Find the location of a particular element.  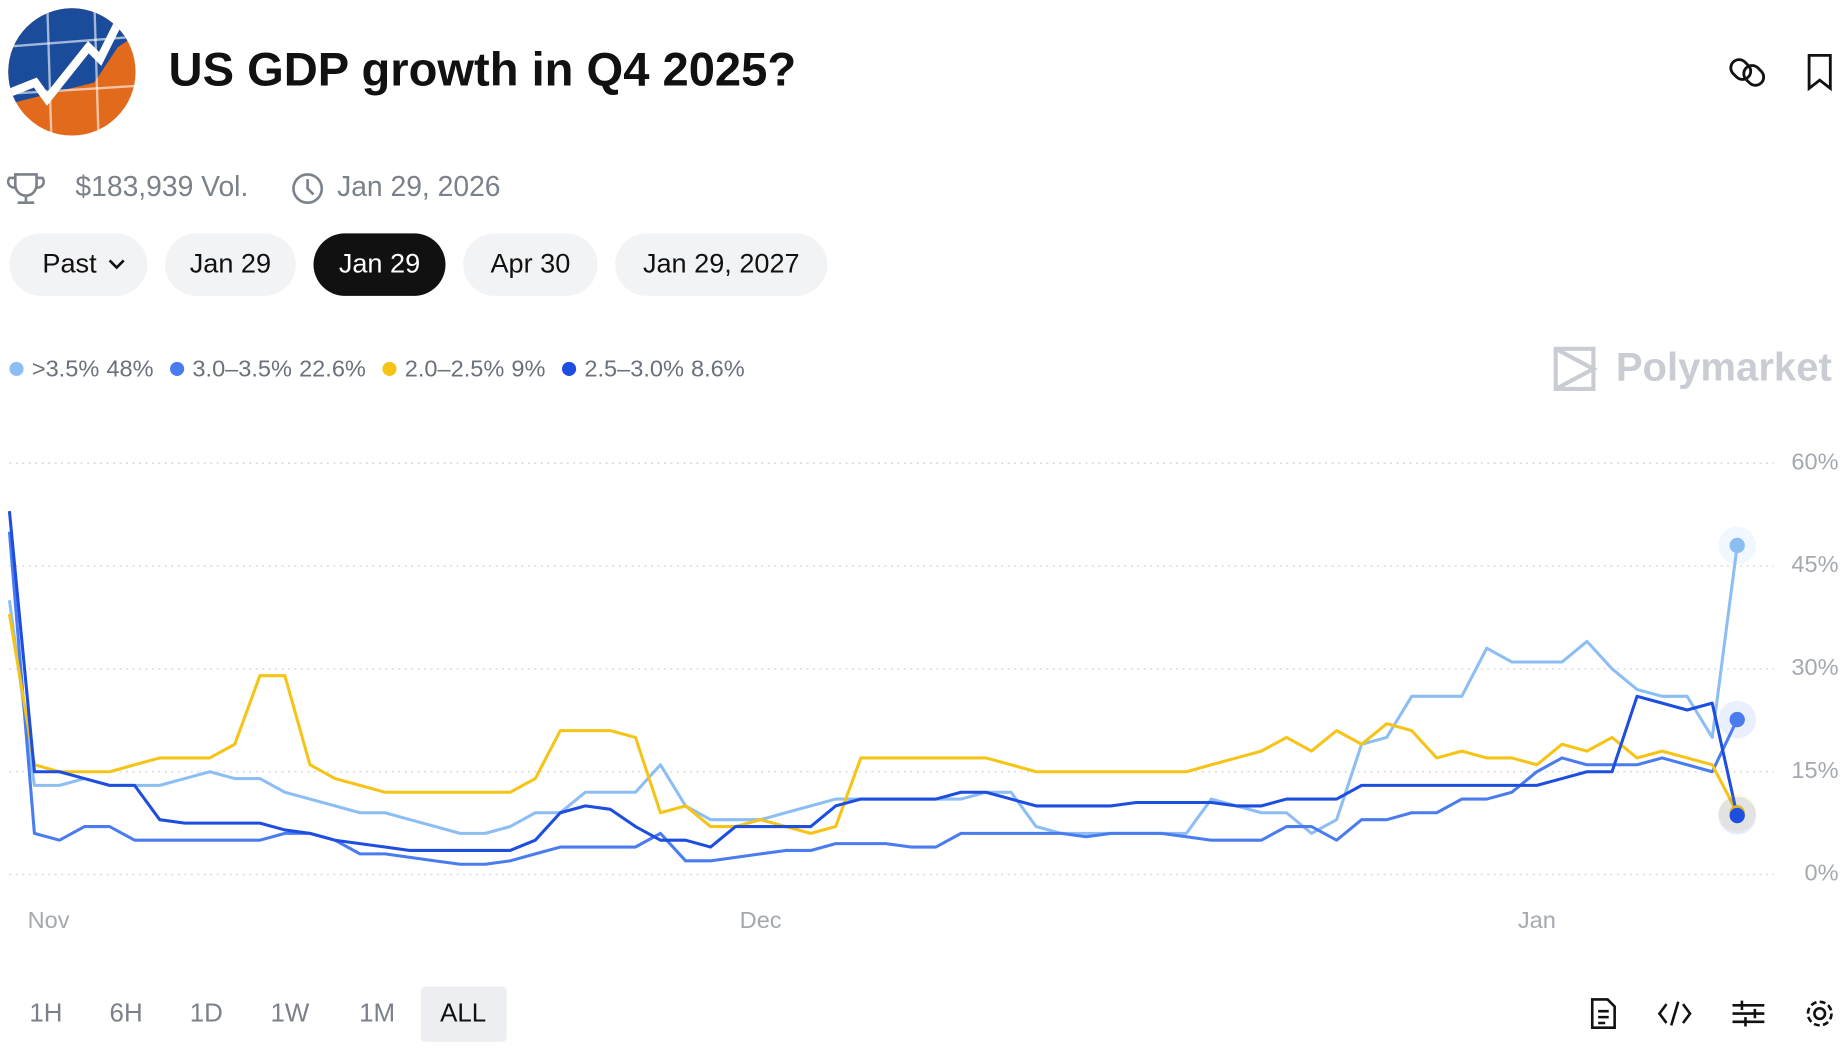

range-button: 1D is located at coordinates (206, 1014).